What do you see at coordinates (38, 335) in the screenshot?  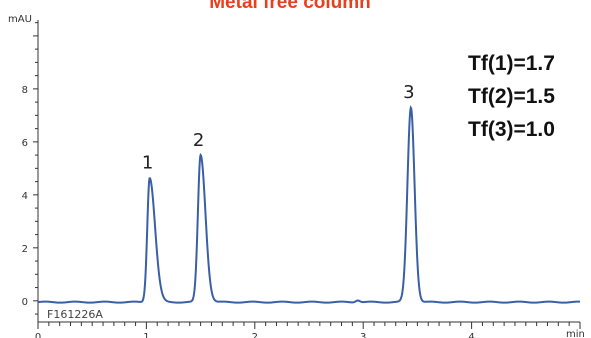 I see `x-tick-label: 0` at bounding box center [38, 335].